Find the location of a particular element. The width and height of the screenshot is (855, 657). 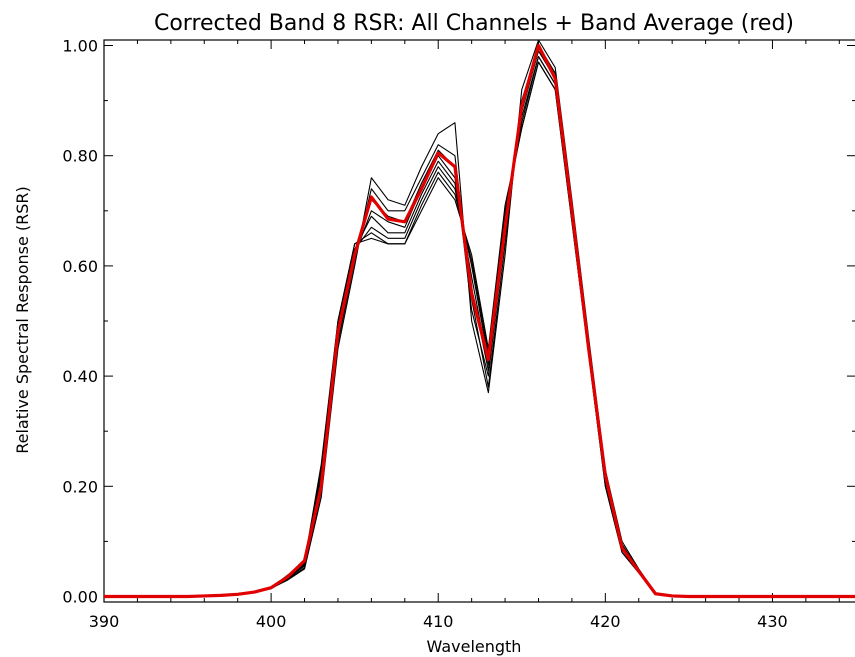

y-tick-label-4: 0.80 is located at coordinates (80, 156).